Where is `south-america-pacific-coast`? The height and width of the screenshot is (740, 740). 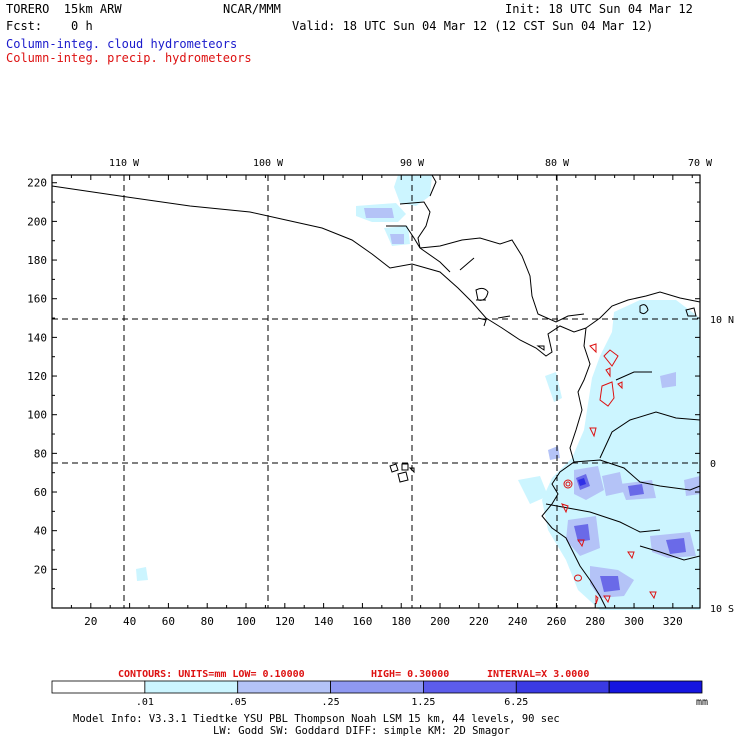 south-america-pacific-coast is located at coordinates (574, 468).